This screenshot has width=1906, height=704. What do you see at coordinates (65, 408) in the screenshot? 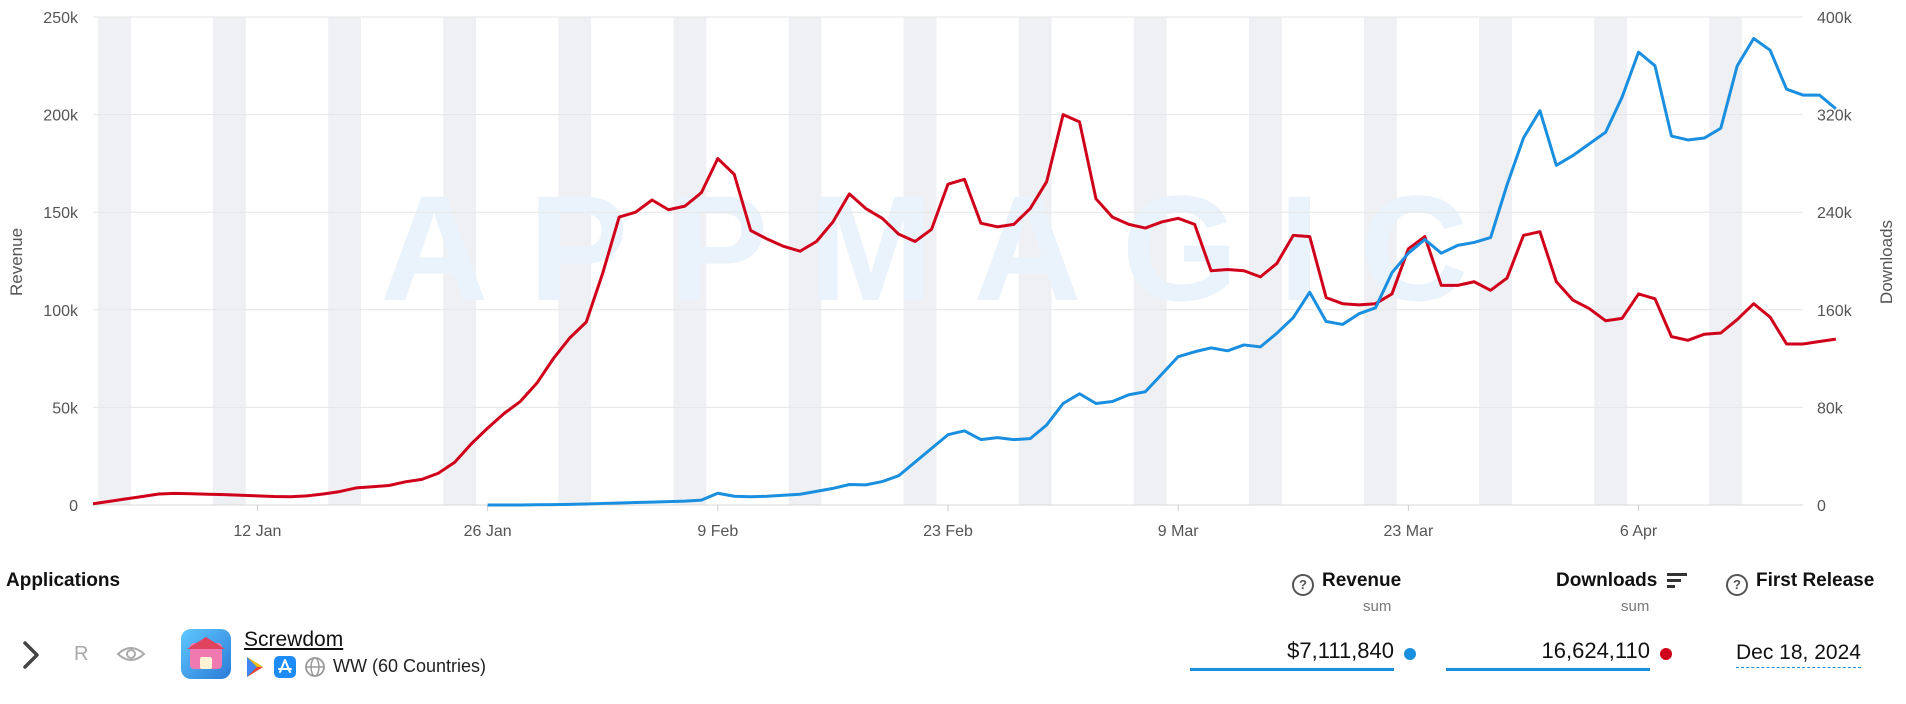
I see `left-tick-label: 50k` at bounding box center [65, 408].